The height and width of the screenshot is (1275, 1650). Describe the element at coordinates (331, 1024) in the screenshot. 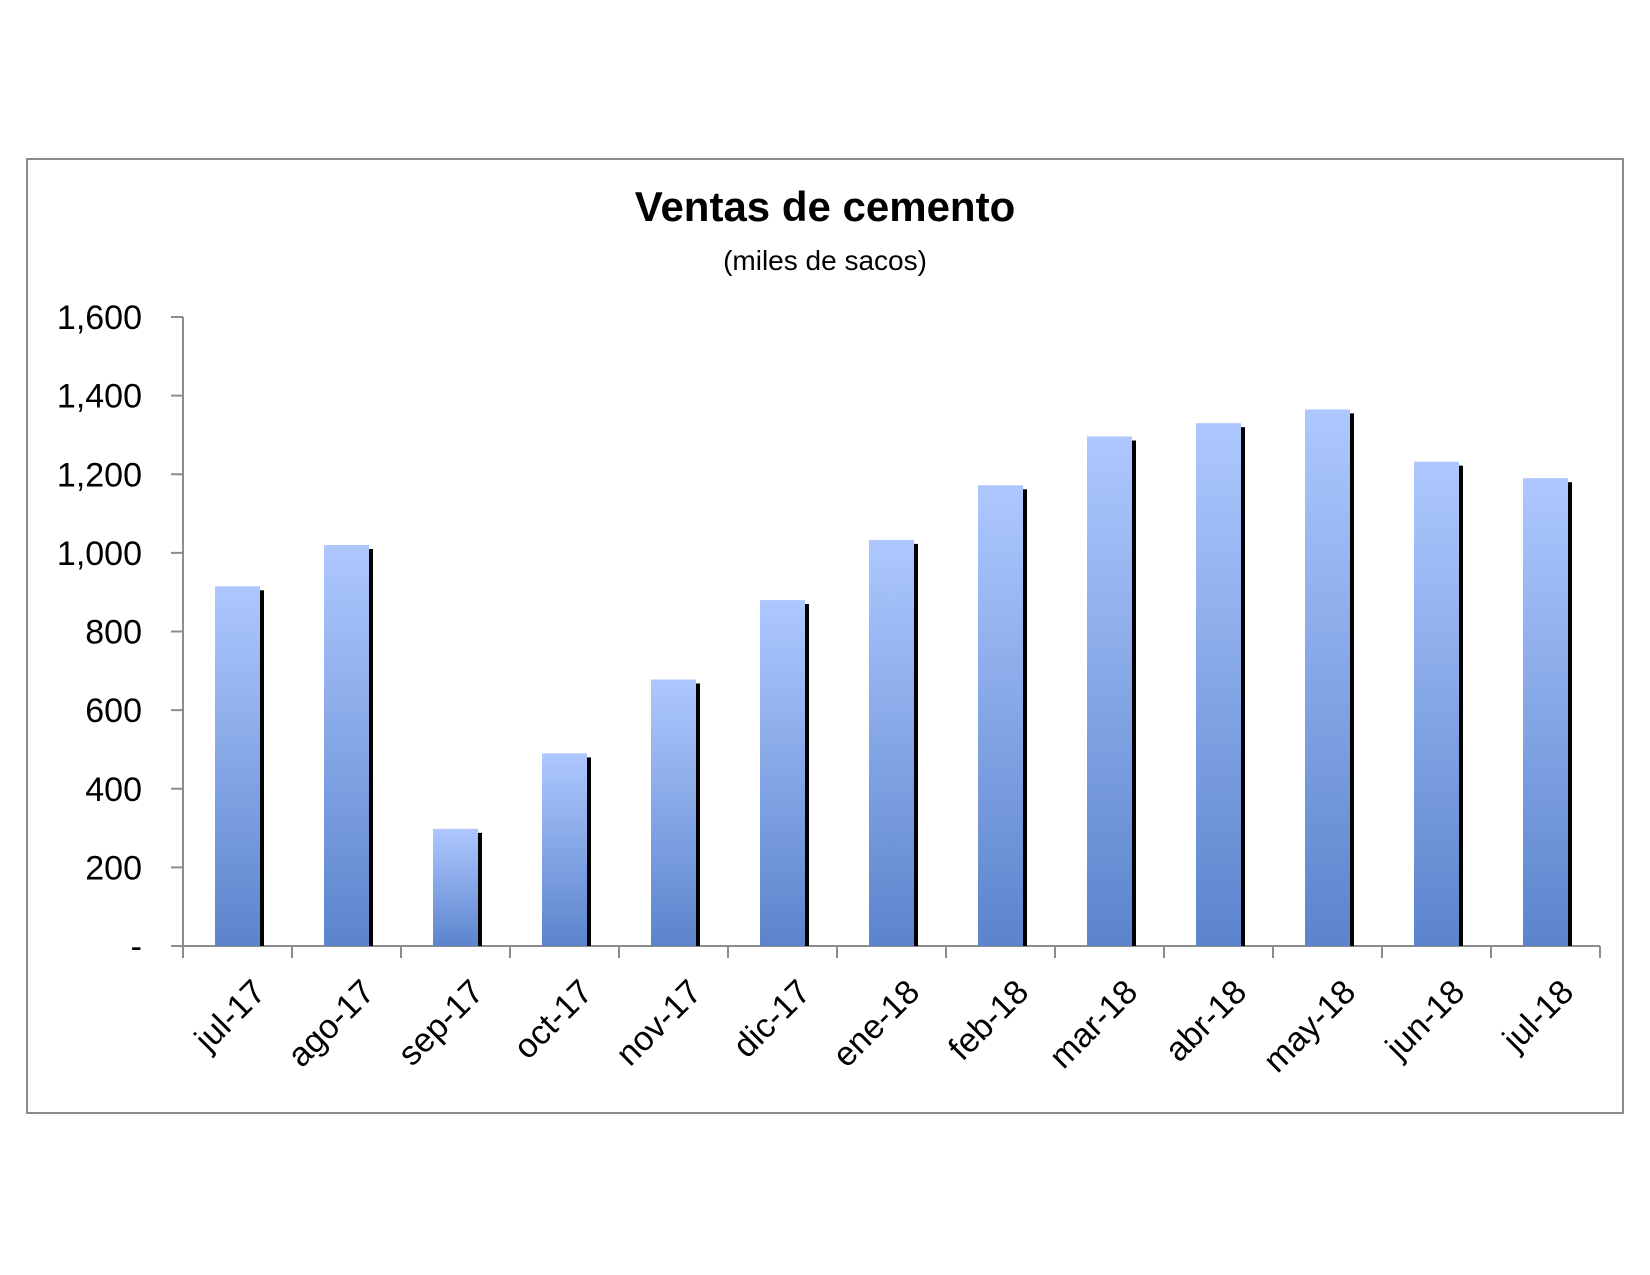

I see `x-tick-label: ago-17` at that location.